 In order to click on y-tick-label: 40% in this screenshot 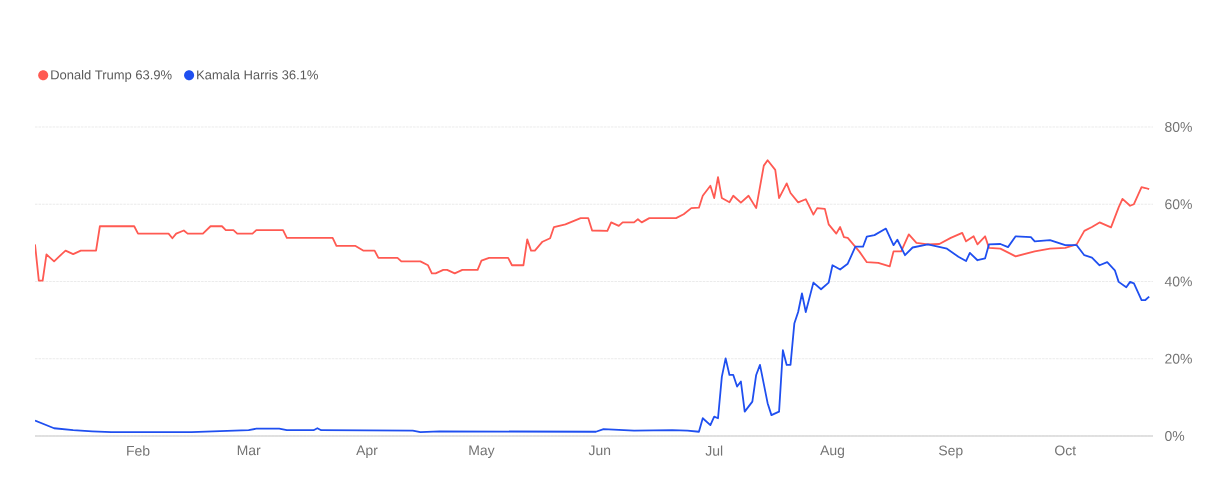, I will do `click(1178, 281)`.